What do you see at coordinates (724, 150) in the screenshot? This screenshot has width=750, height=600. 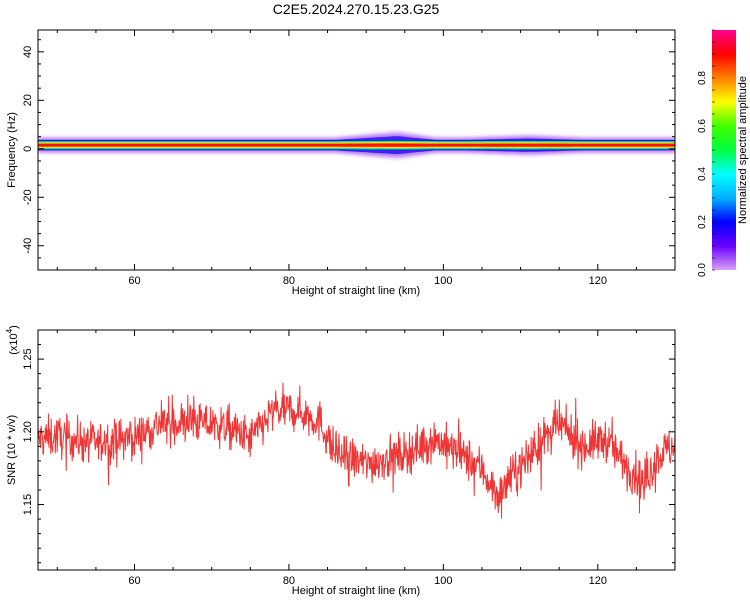 I see `colorbar-gradient` at bounding box center [724, 150].